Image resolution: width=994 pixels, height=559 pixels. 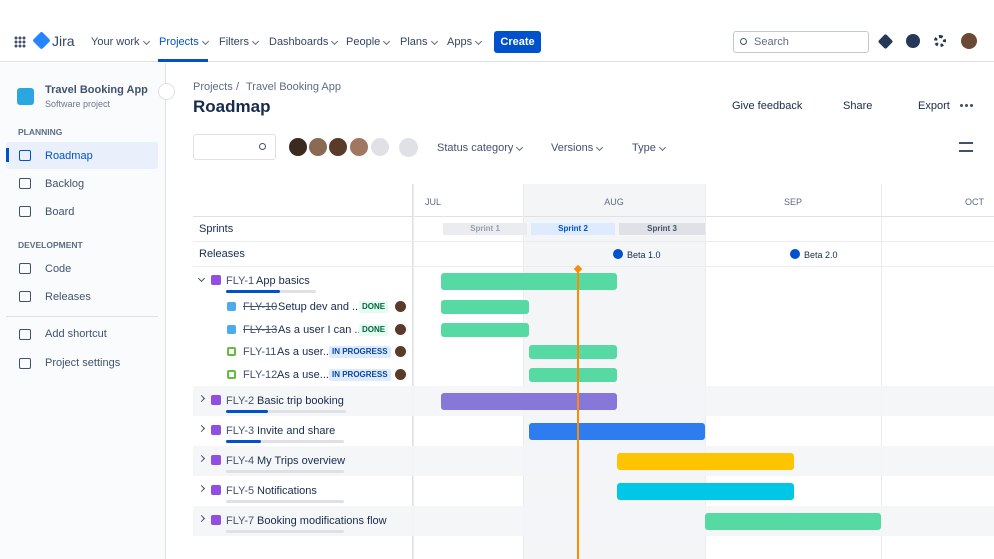 What do you see at coordinates (50, 245) in the screenshot?
I see `section-title: DEVELOPMENT` at bounding box center [50, 245].